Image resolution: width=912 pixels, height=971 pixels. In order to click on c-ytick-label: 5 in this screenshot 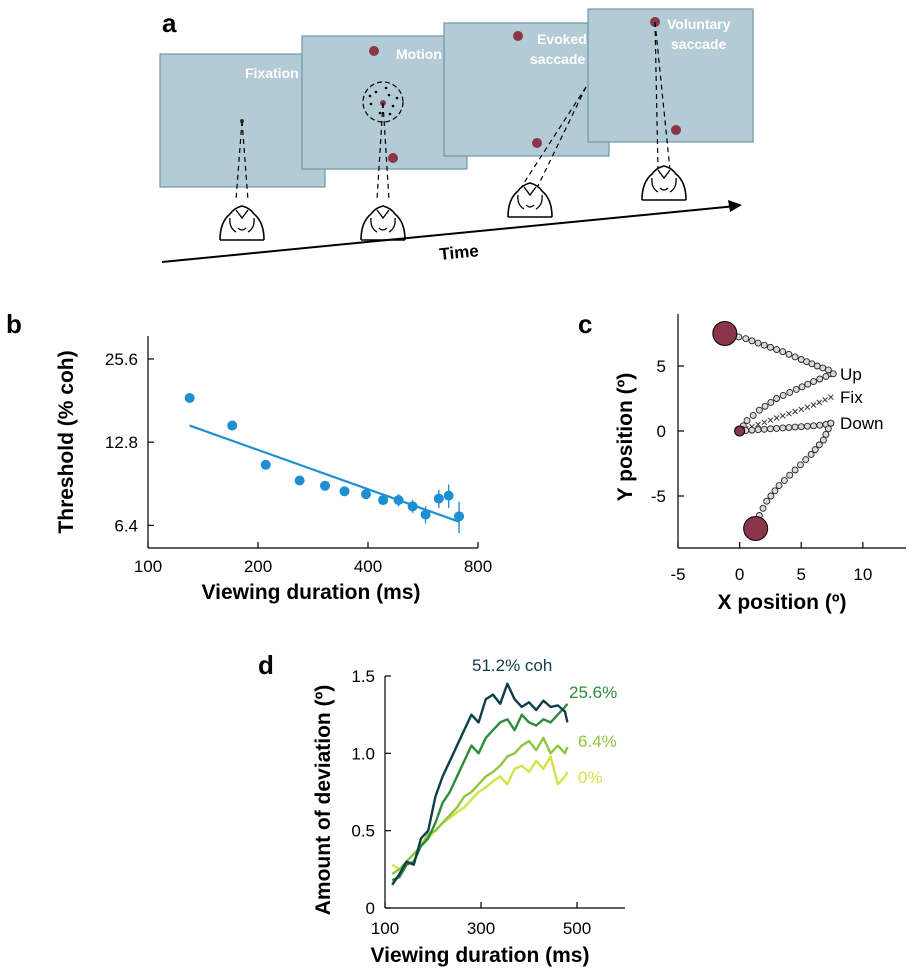, I will do `click(661, 366)`.